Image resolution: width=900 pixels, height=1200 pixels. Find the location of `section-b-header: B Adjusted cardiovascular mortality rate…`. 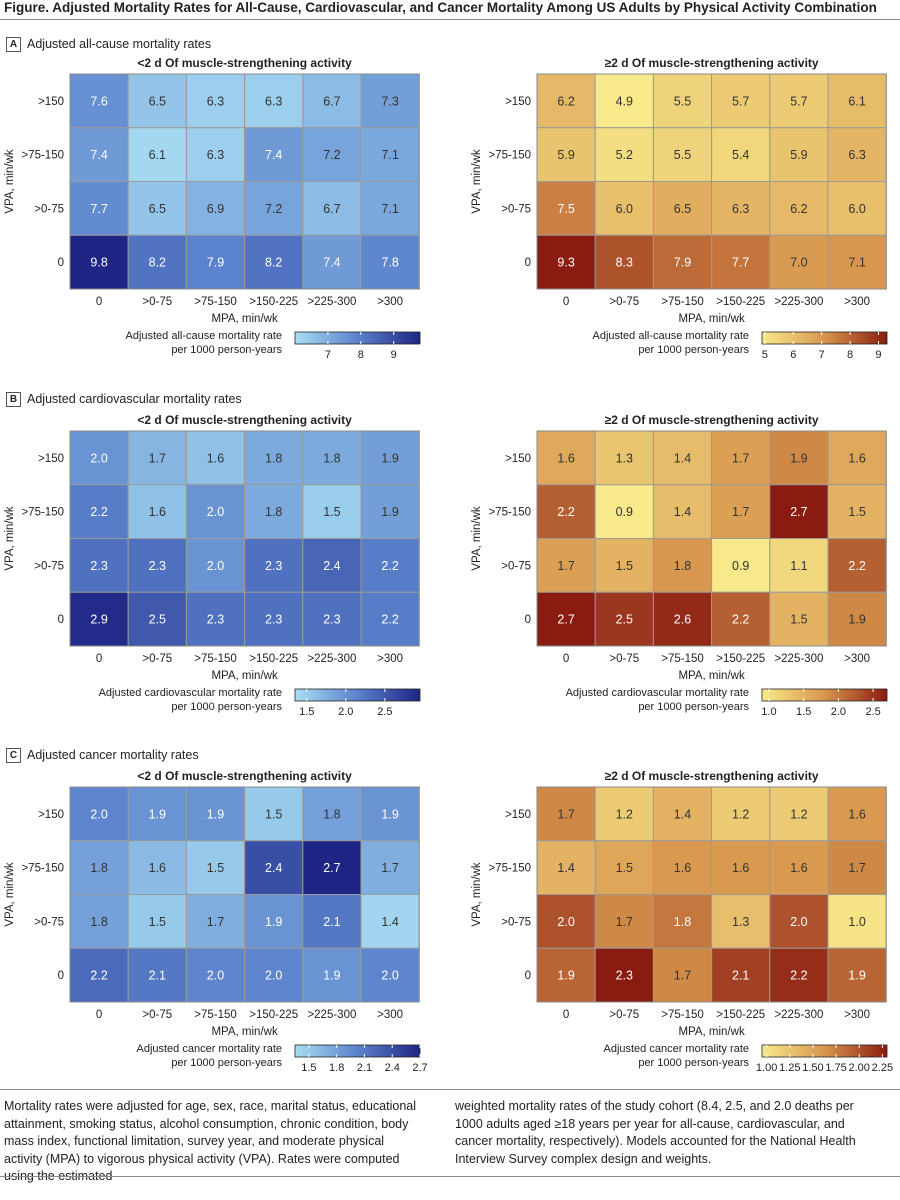

section-b-header: B Adjusted cardiovascular mortality rate… is located at coordinates (124, 399).